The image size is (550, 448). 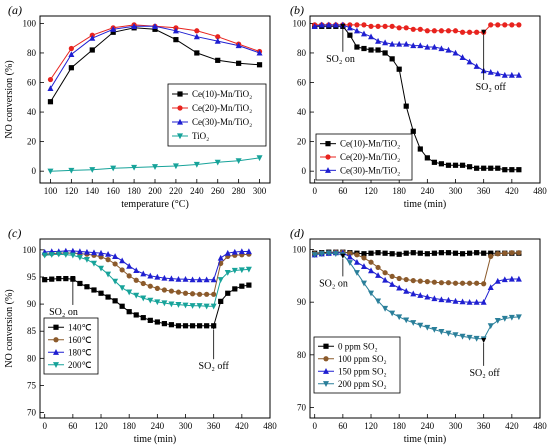 What do you see at coordinates (540, 426) in the screenshot?
I see `x-tick-label: 480` at bounding box center [540, 426].